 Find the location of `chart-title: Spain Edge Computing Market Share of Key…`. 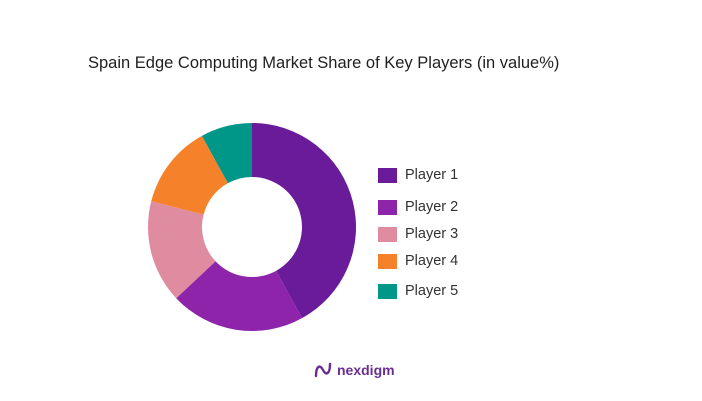

chart-title: Spain Edge Computing Market Share of Key… is located at coordinates (324, 63).